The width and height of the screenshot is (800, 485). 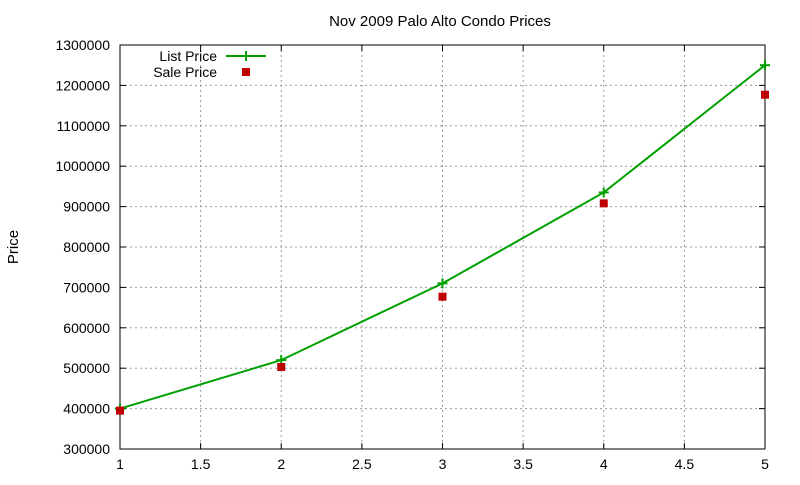 What do you see at coordinates (685, 464) in the screenshot?
I see `x-tick-label: 4.5` at bounding box center [685, 464].